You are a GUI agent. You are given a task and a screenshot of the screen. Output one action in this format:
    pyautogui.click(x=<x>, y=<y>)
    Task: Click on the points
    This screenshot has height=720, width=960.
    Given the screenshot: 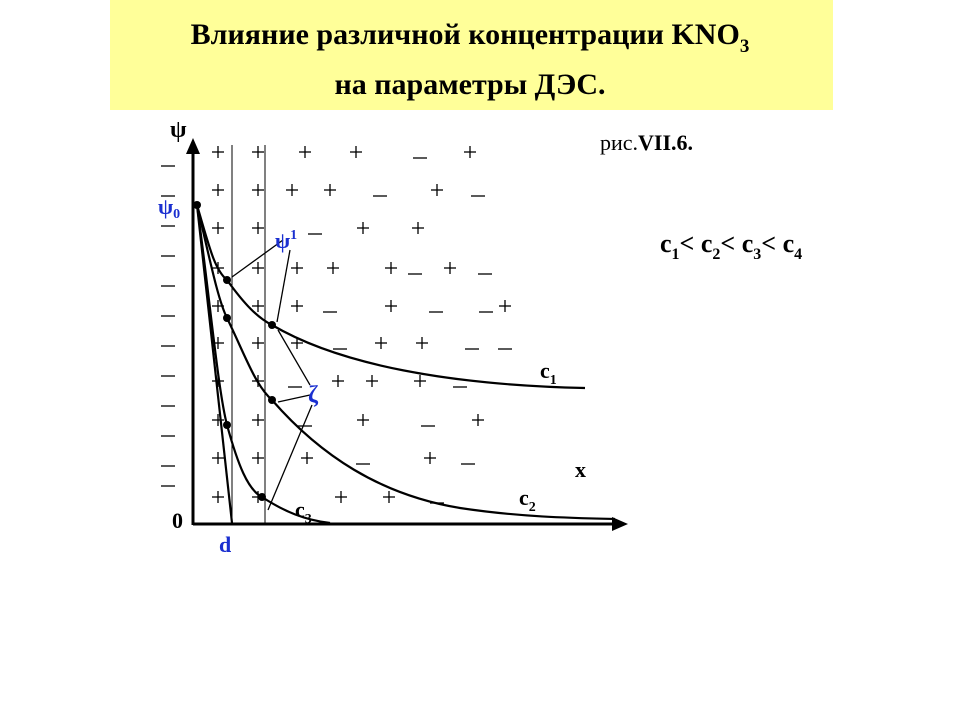 What is the action you would take?
    pyautogui.click(x=234, y=351)
    